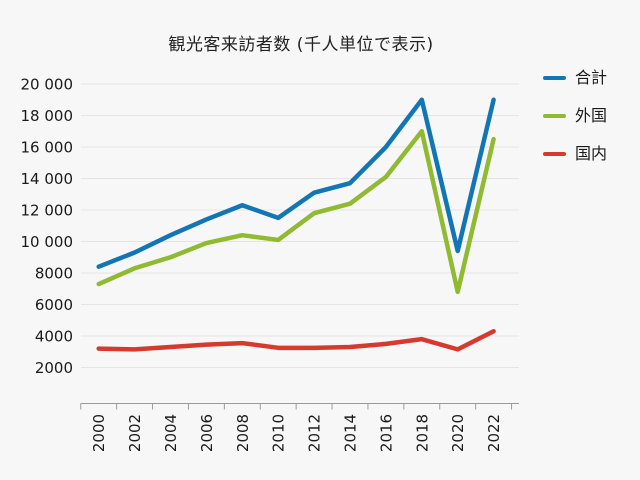 The image size is (640, 480). Describe the element at coordinates (171, 433) in the screenshot. I see `x-tick-label: 2004` at that location.